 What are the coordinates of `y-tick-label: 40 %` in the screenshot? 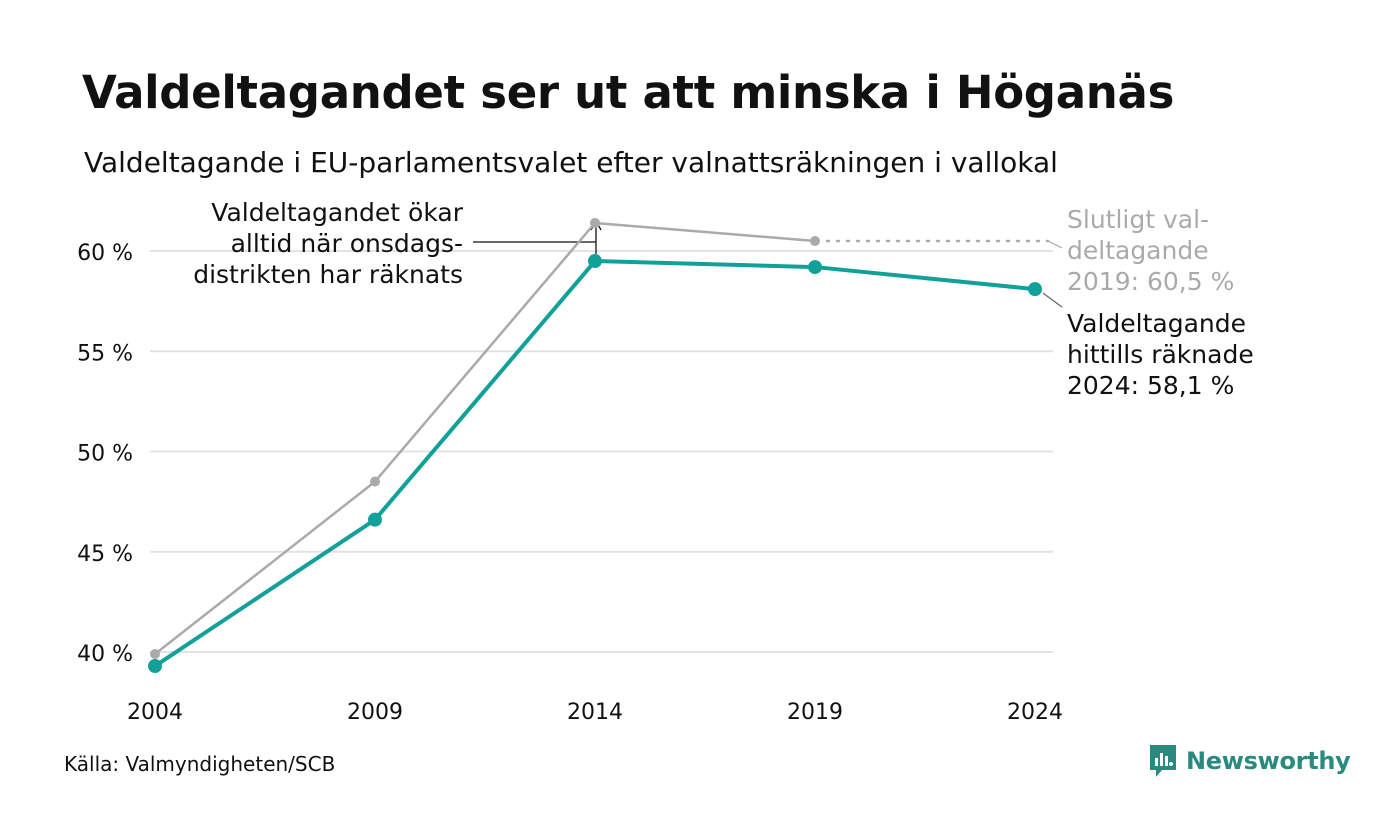 It's located at (105, 654).